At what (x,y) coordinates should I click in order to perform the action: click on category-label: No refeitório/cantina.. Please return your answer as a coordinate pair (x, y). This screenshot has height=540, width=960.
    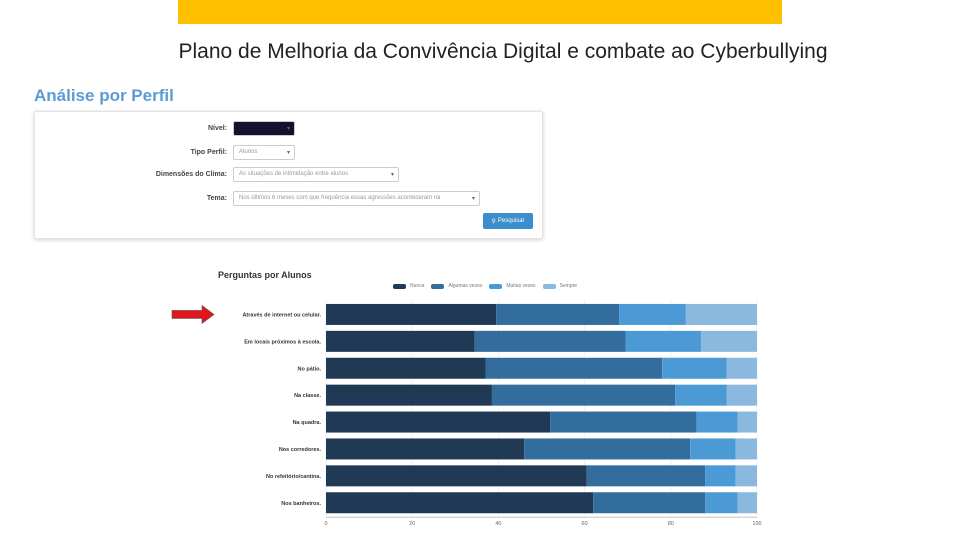
    Looking at the image, I should click on (293, 477).